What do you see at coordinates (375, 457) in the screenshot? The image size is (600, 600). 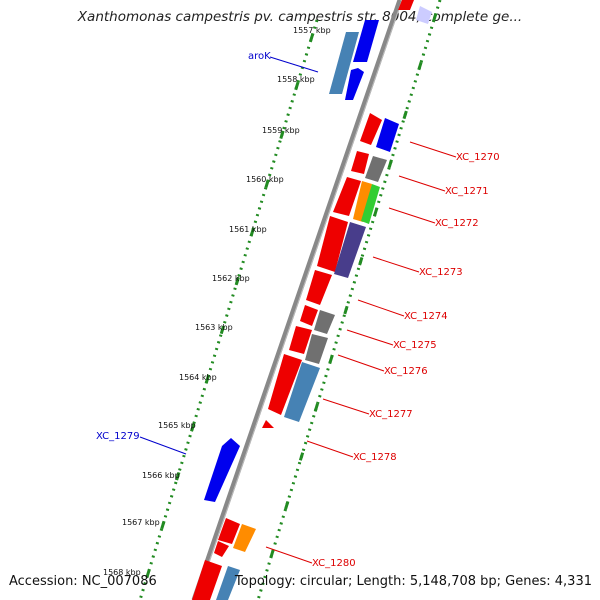 I see `label-xc1278: XC_1278` at bounding box center [375, 457].